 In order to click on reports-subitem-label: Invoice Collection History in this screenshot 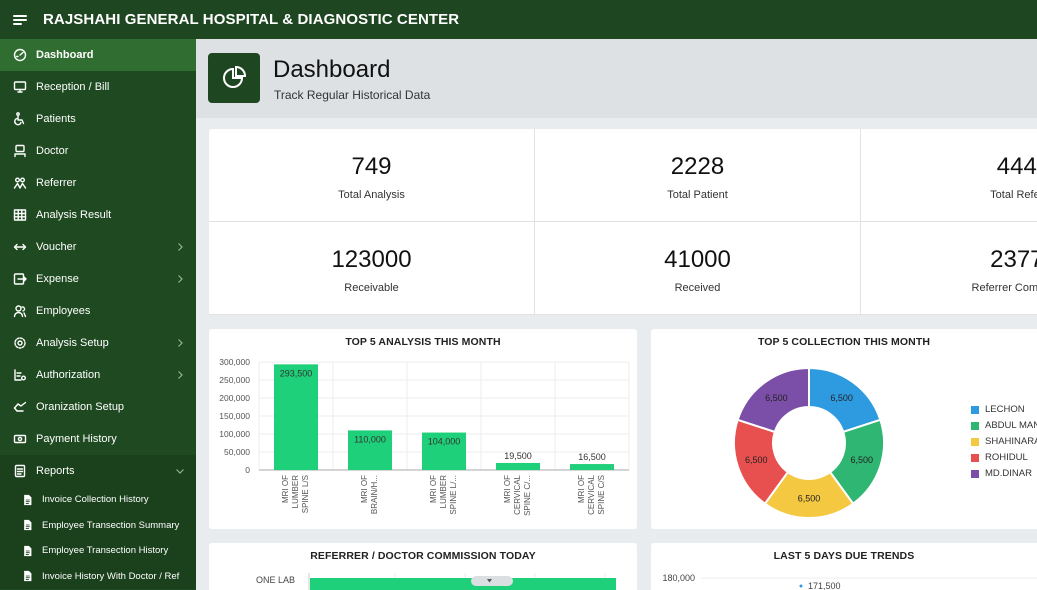, I will do `click(95, 500)`.